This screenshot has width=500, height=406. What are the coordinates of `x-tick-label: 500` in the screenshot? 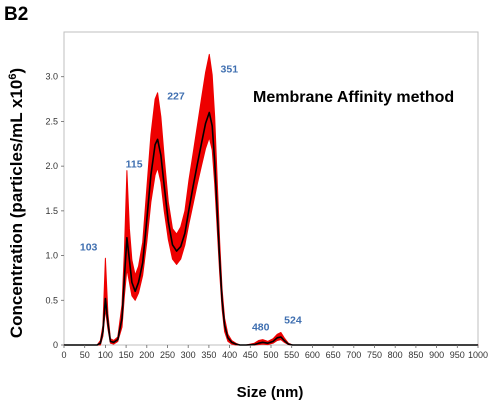 It's located at (270, 355).